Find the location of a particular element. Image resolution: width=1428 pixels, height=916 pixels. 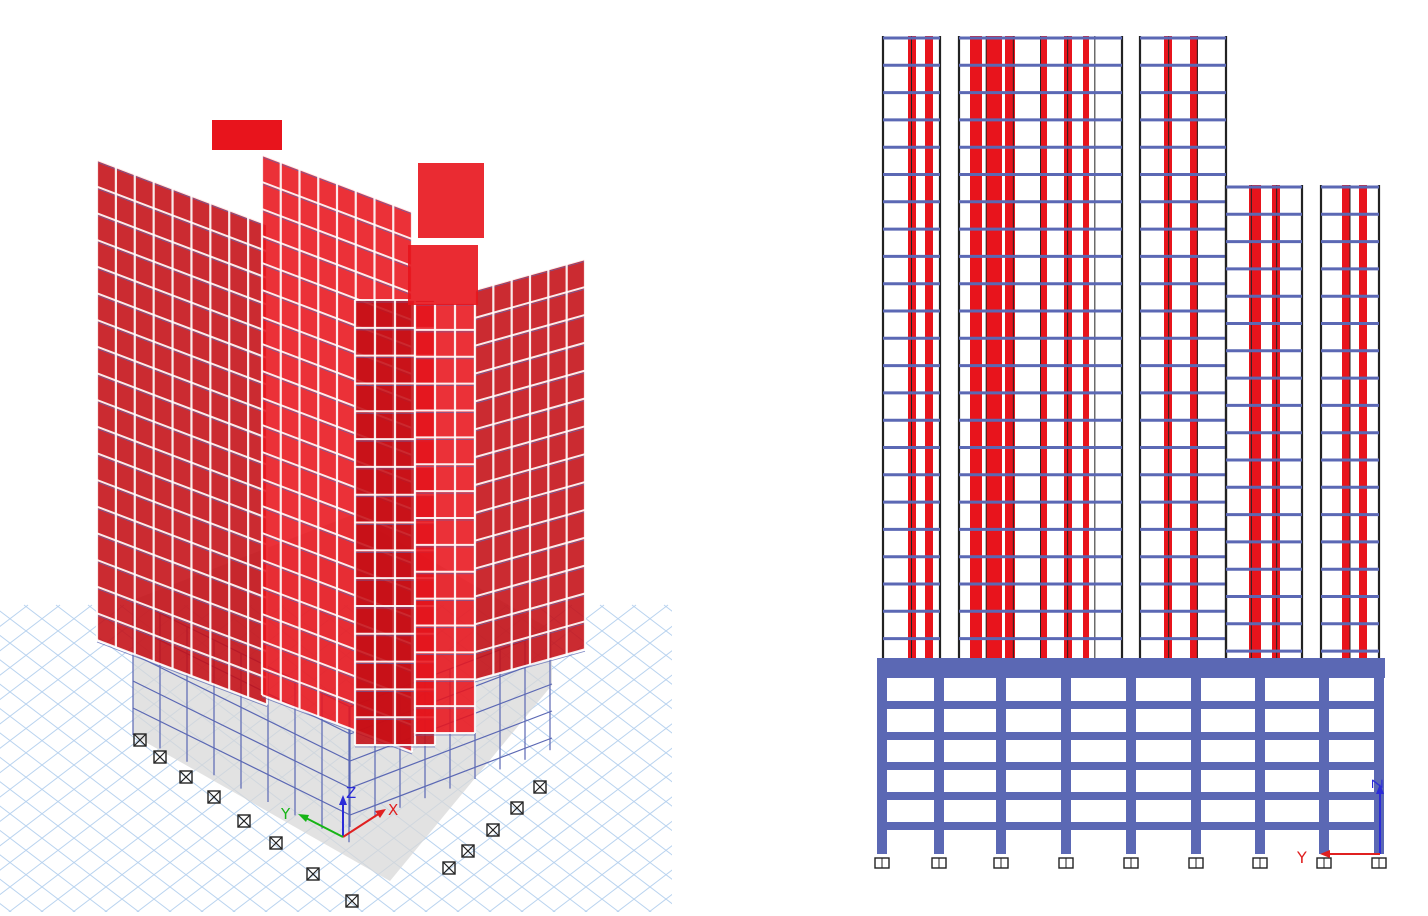

podium-elevation is located at coordinates (1131, 756).